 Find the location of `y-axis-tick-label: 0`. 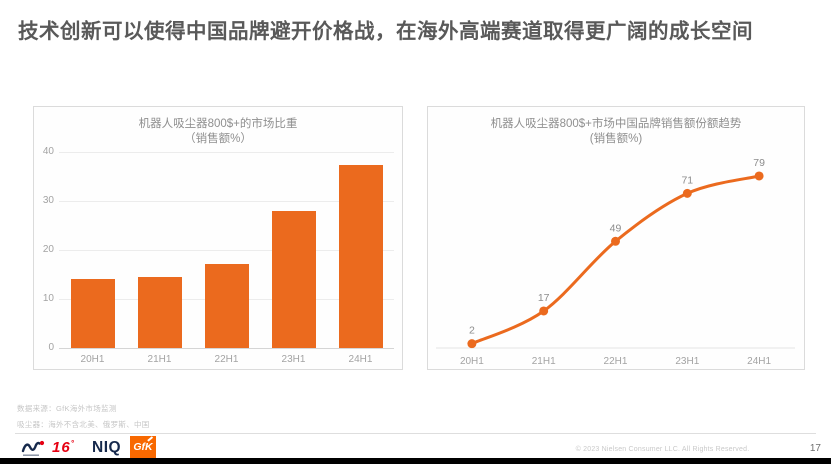

y-axis-tick-label: 0 is located at coordinates (51, 347).